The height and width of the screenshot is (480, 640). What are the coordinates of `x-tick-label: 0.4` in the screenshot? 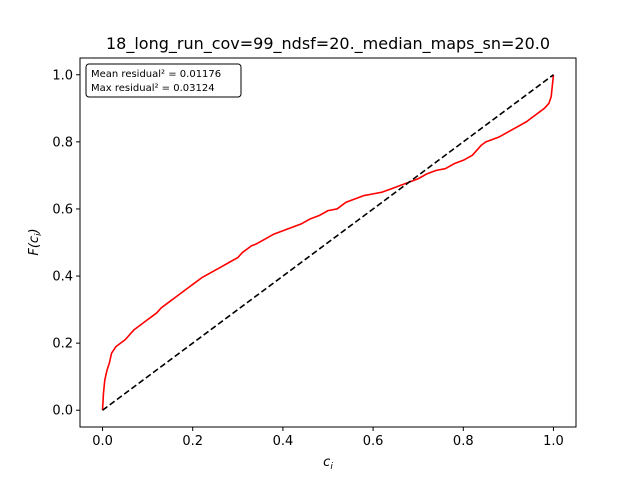 It's located at (283, 441).